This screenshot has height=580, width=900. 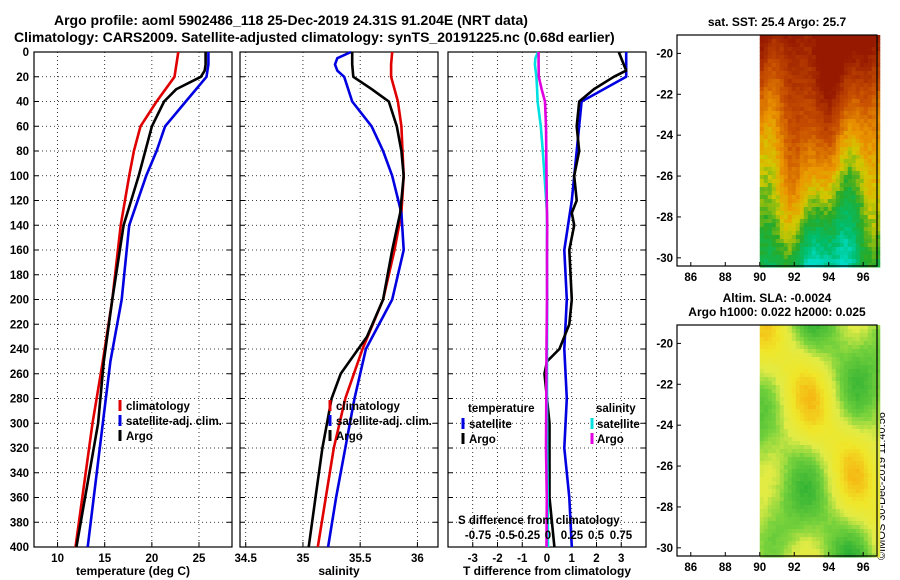 I want to click on x-tick-label: -3, so click(x=473, y=559).